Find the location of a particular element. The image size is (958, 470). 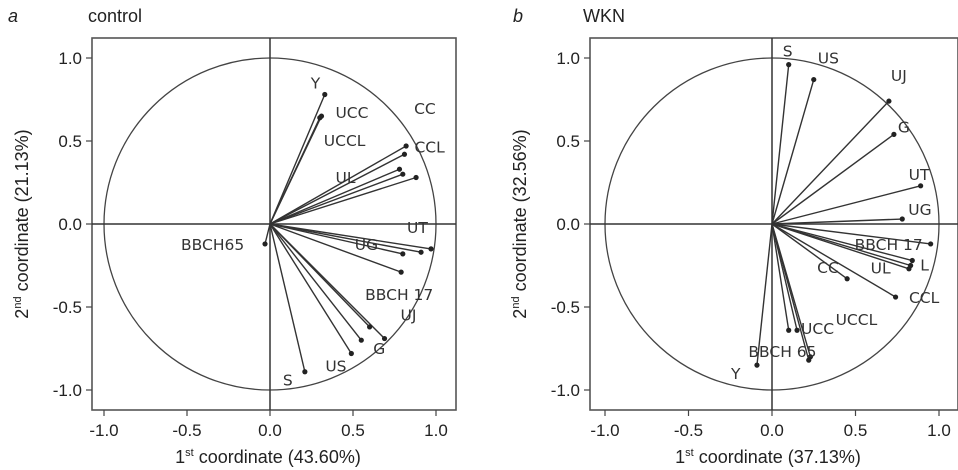

panel-a-vector-us is located at coordinates (310, 288).